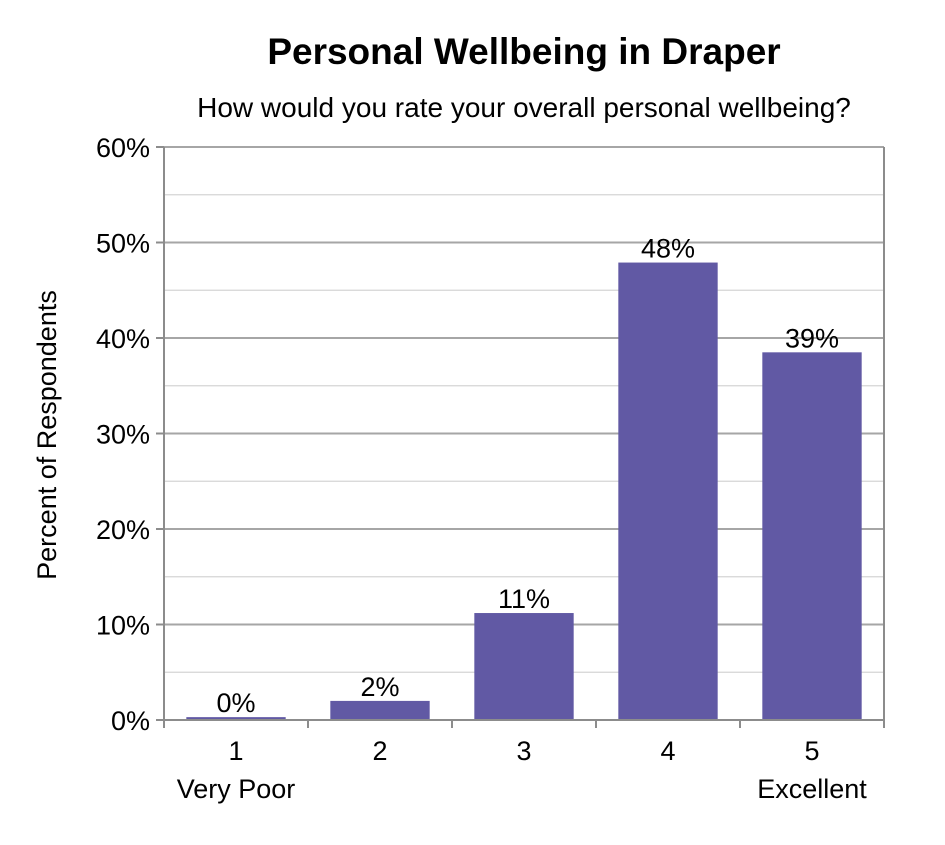 This screenshot has width=945, height=845. What do you see at coordinates (235, 751) in the screenshot?
I see `x-tick-label: 1` at bounding box center [235, 751].